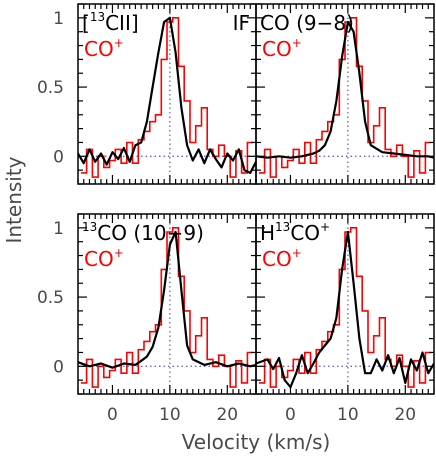  I want to click on label-main: CO (9−8), so click(307, 23).